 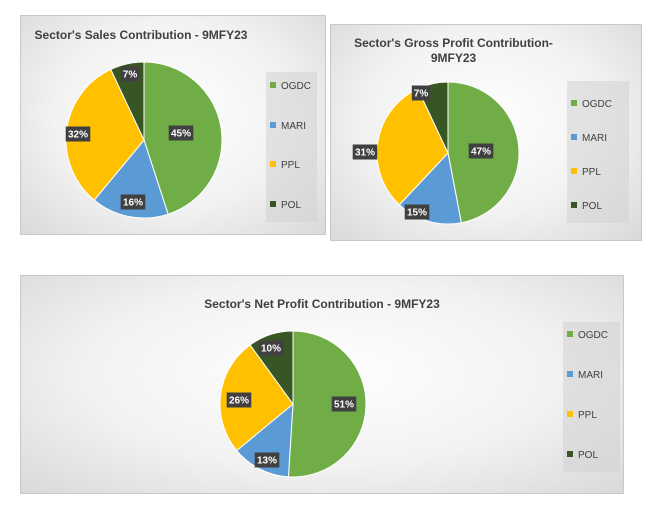 I want to click on data-label-ppl: 32%, so click(x=78, y=134).